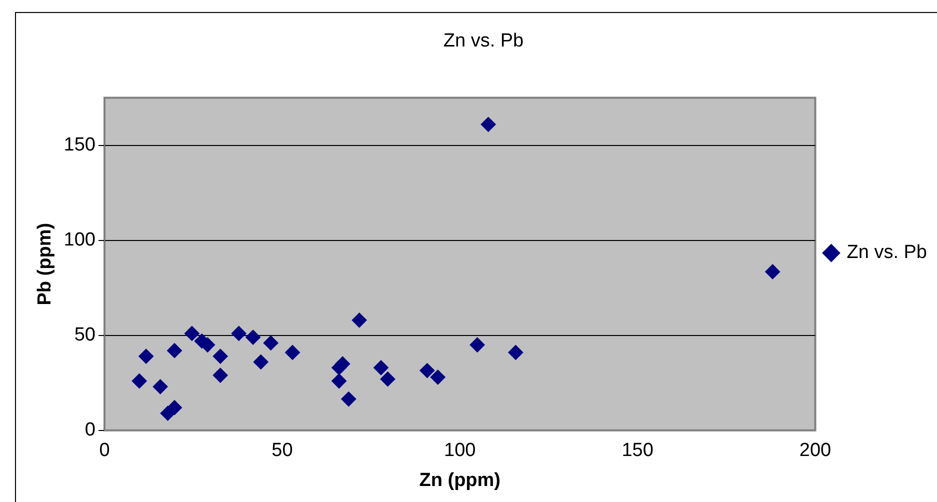  Describe the element at coordinates (638, 451) in the screenshot. I see `x-tick-label: 150` at that location.